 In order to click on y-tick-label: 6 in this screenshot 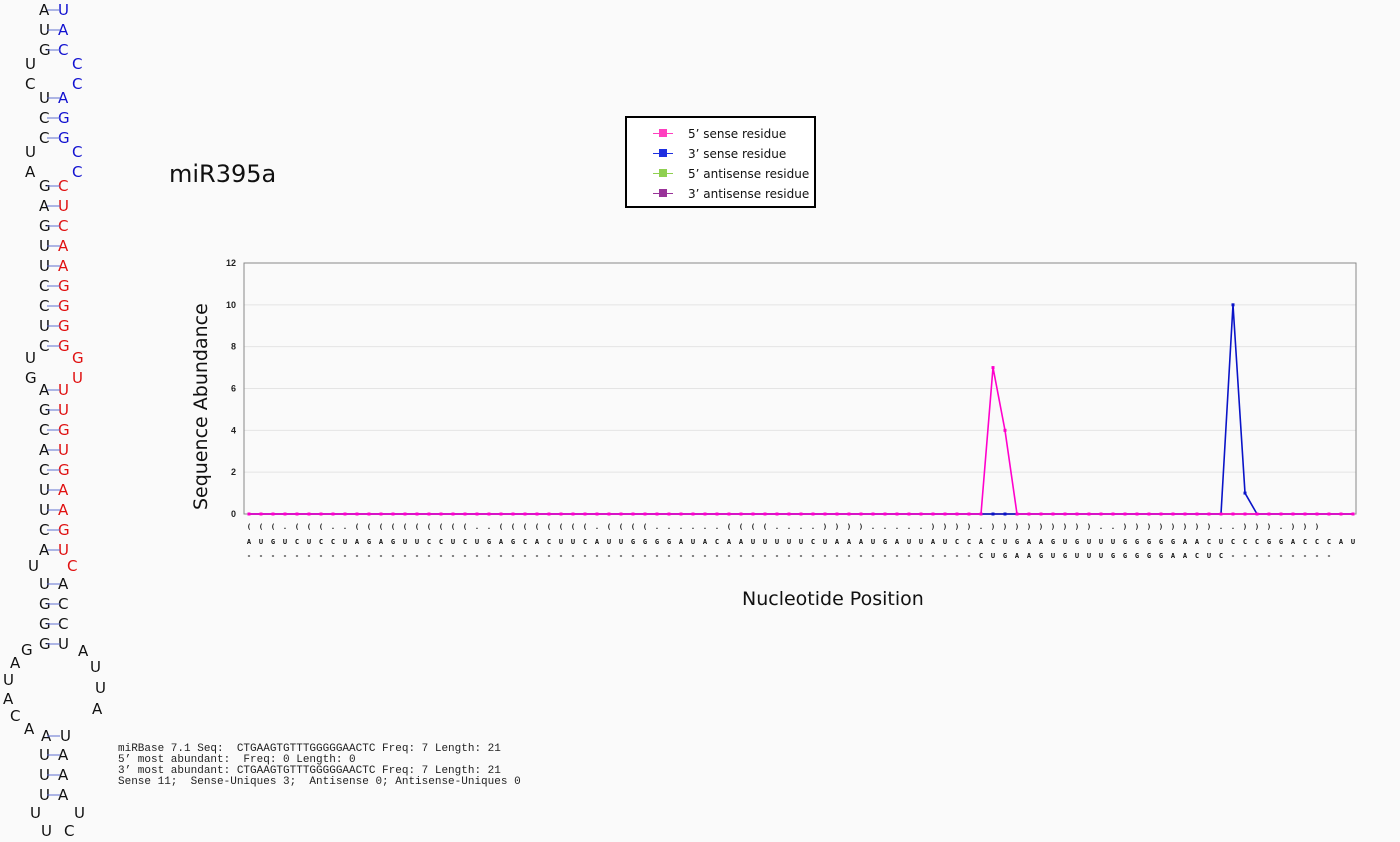, I will do `click(233, 389)`.